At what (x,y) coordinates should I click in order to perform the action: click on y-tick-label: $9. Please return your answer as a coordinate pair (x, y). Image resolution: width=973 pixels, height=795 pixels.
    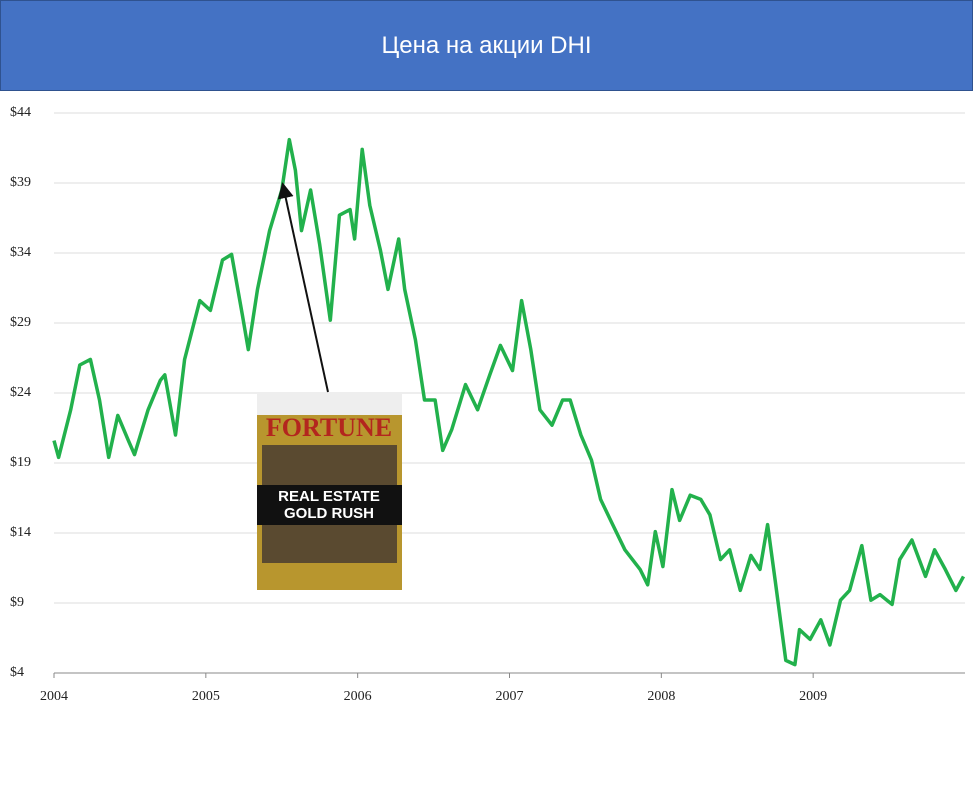
    Looking at the image, I should click on (17, 602).